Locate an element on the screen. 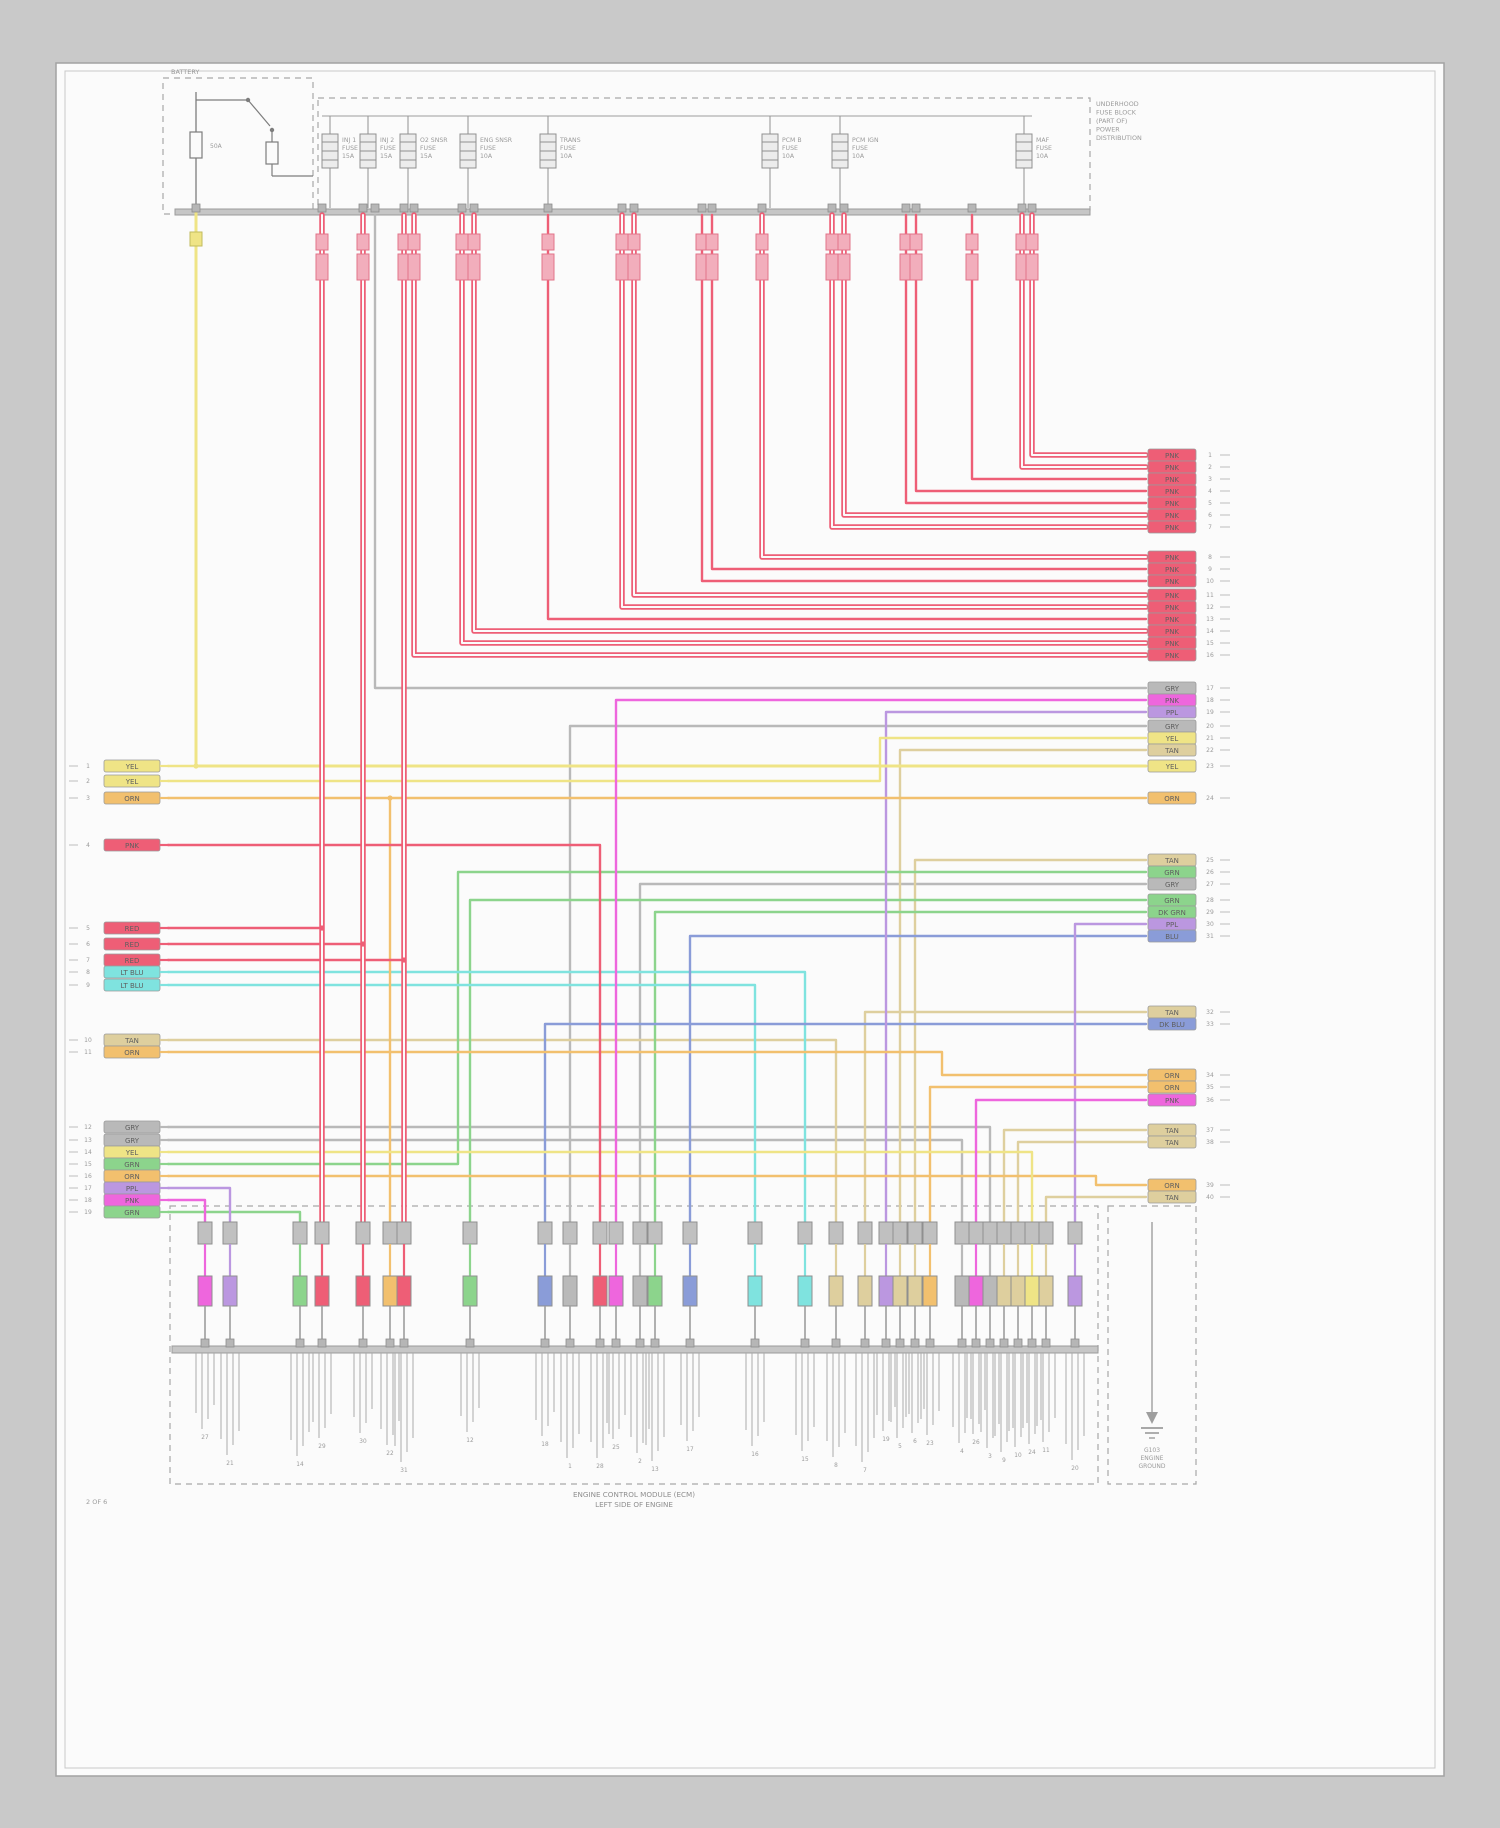 The height and width of the screenshot is (1828, 1500). pin-number: 13 is located at coordinates (88, 1140).